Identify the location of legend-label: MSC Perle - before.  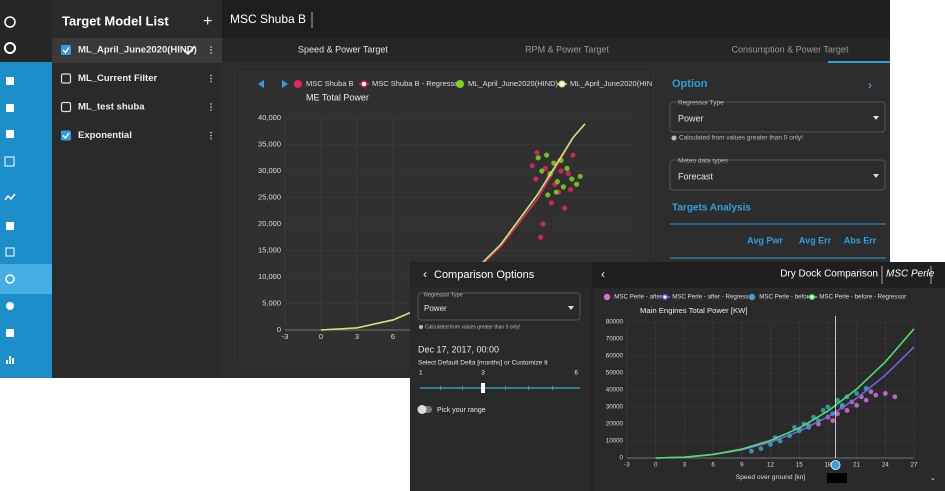
(786, 297).